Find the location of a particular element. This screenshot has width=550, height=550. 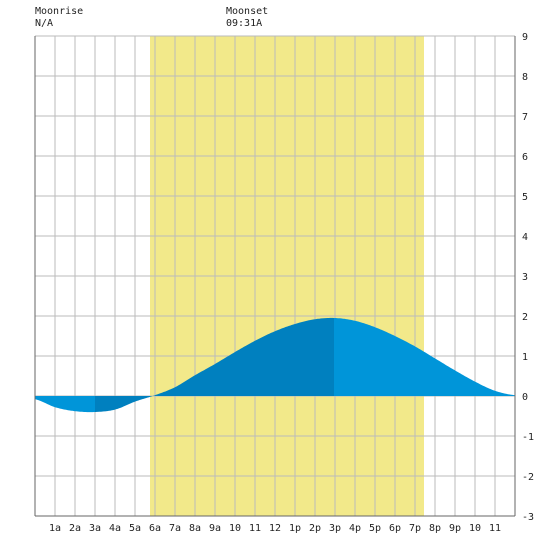

y-tick-label: 4 is located at coordinates (525, 237).